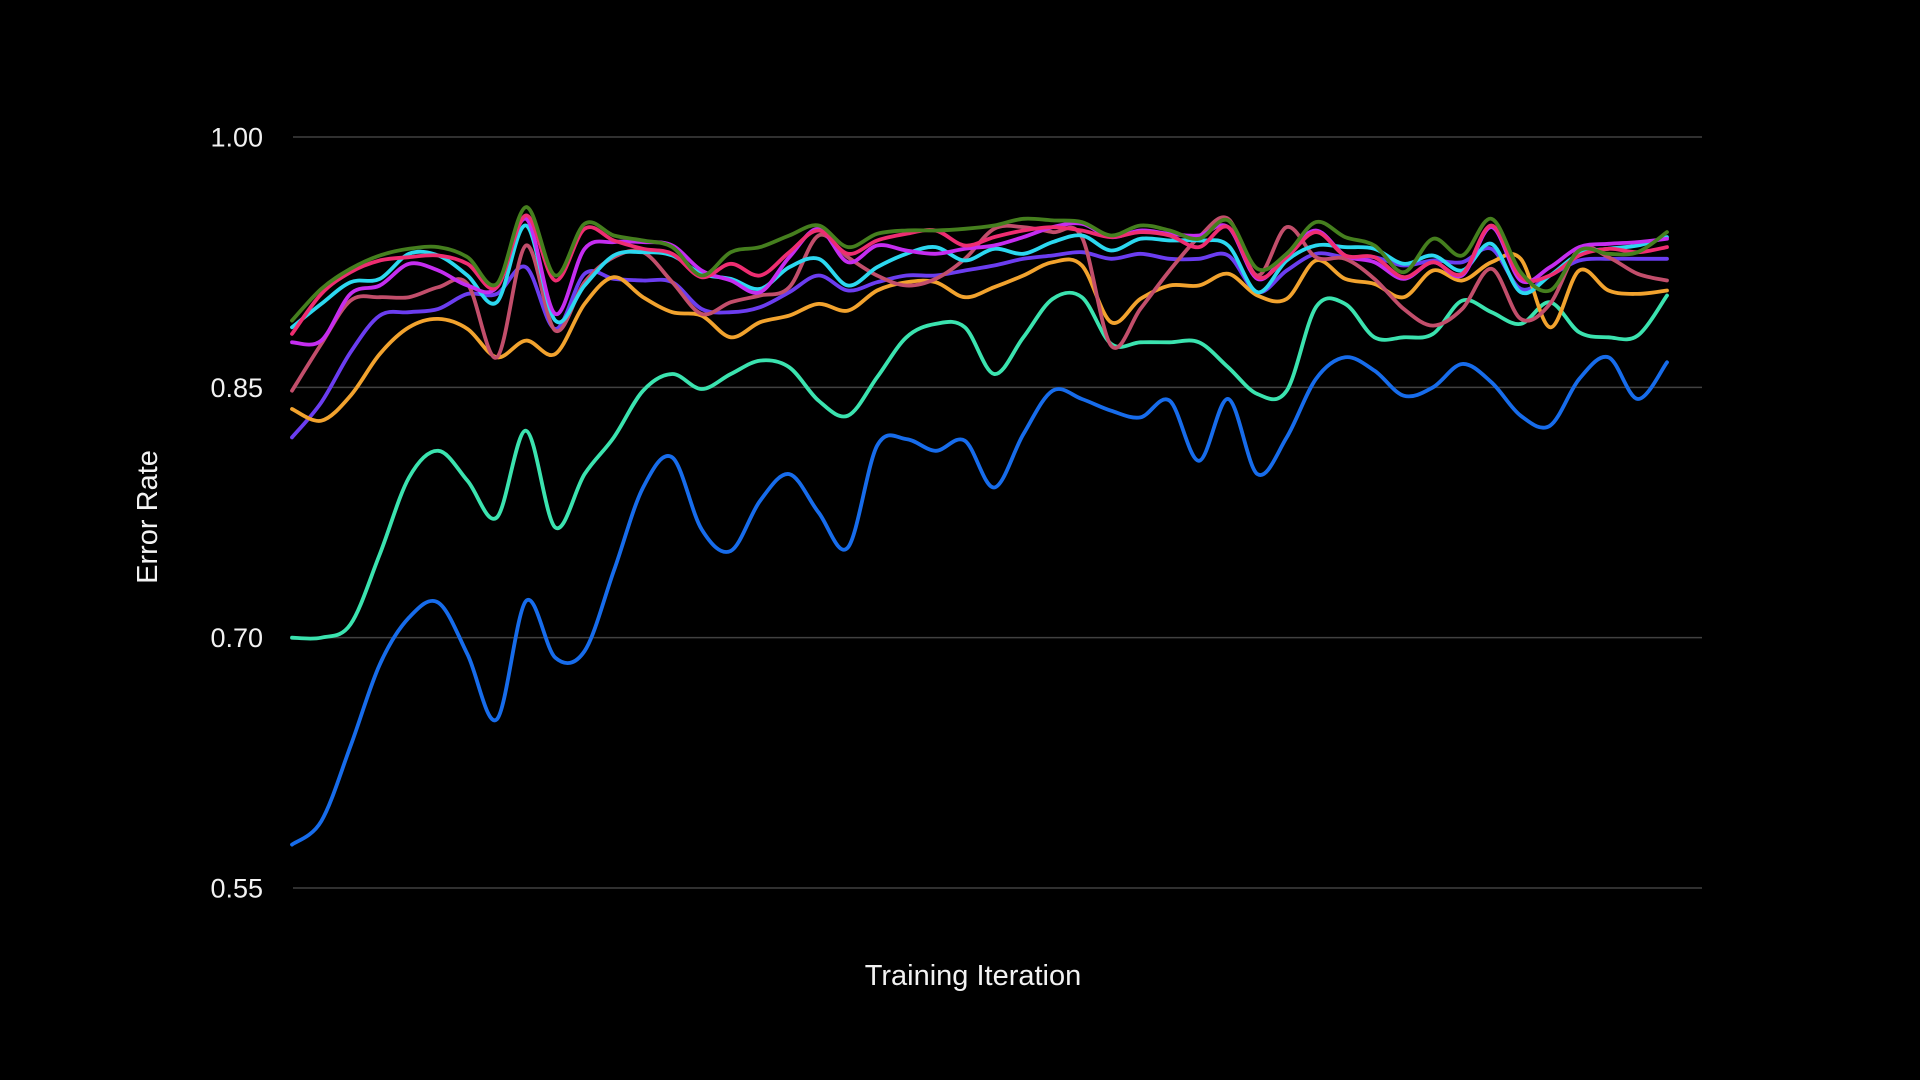 This screenshot has width=1920, height=1080. What do you see at coordinates (236, 513) in the screenshot?
I see `y-tick-labels: 1.00 0.85 0.70 0.55` at bounding box center [236, 513].